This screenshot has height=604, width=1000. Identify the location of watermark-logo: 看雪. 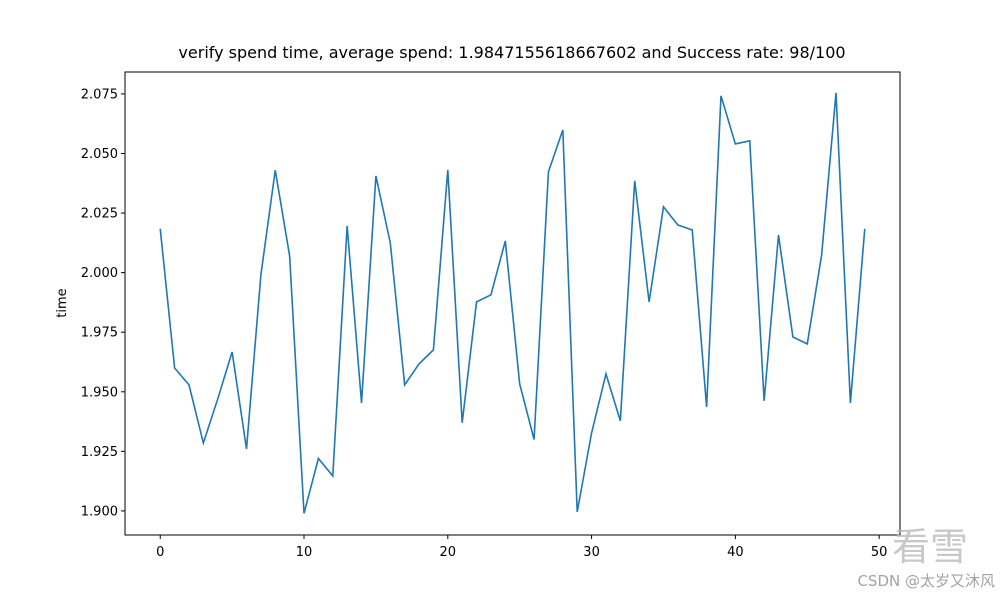
(930, 547).